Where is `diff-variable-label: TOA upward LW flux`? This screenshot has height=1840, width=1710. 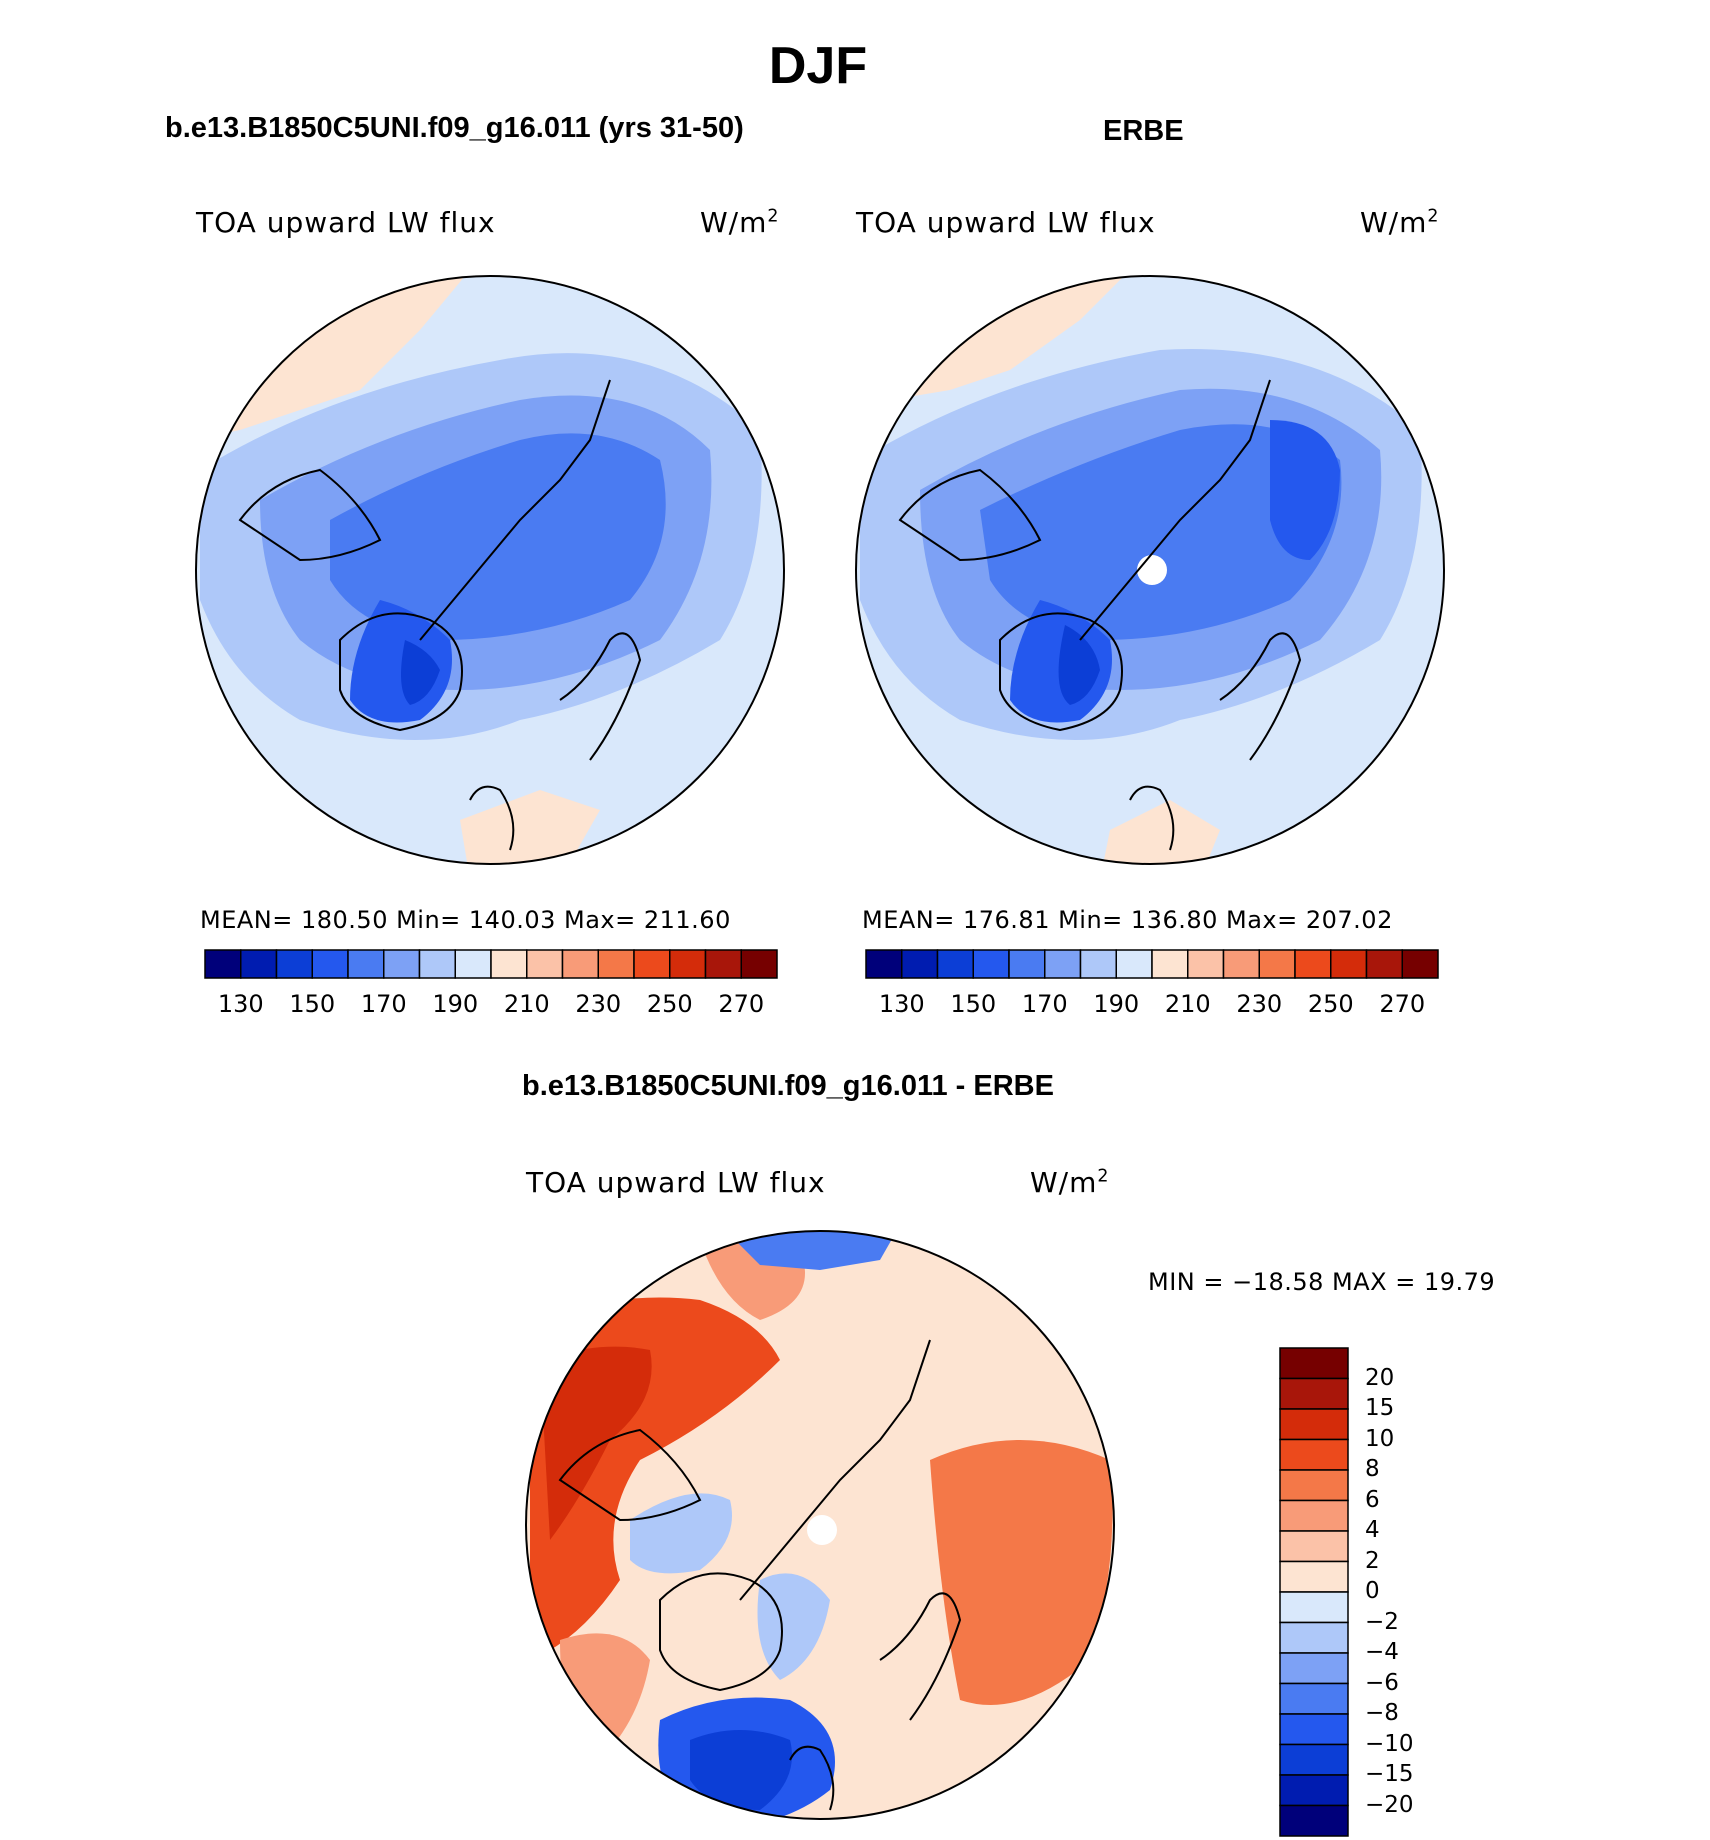 diff-variable-label: TOA upward LW flux is located at coordinates (676, 1182).